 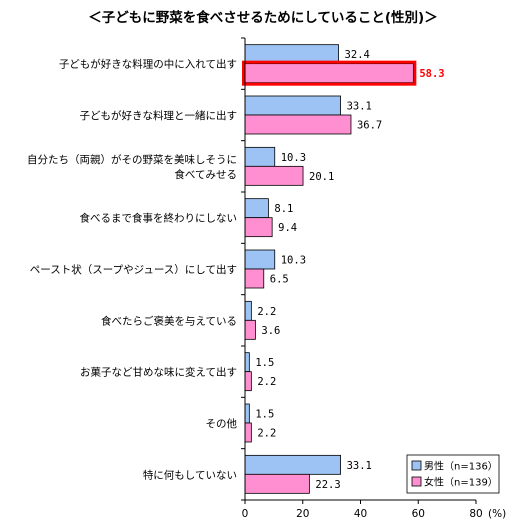 What do you see at coordinates (475, 514) in the screenshot?
I see `x-tick-label-4: 80` at bounding box center [475, 514].